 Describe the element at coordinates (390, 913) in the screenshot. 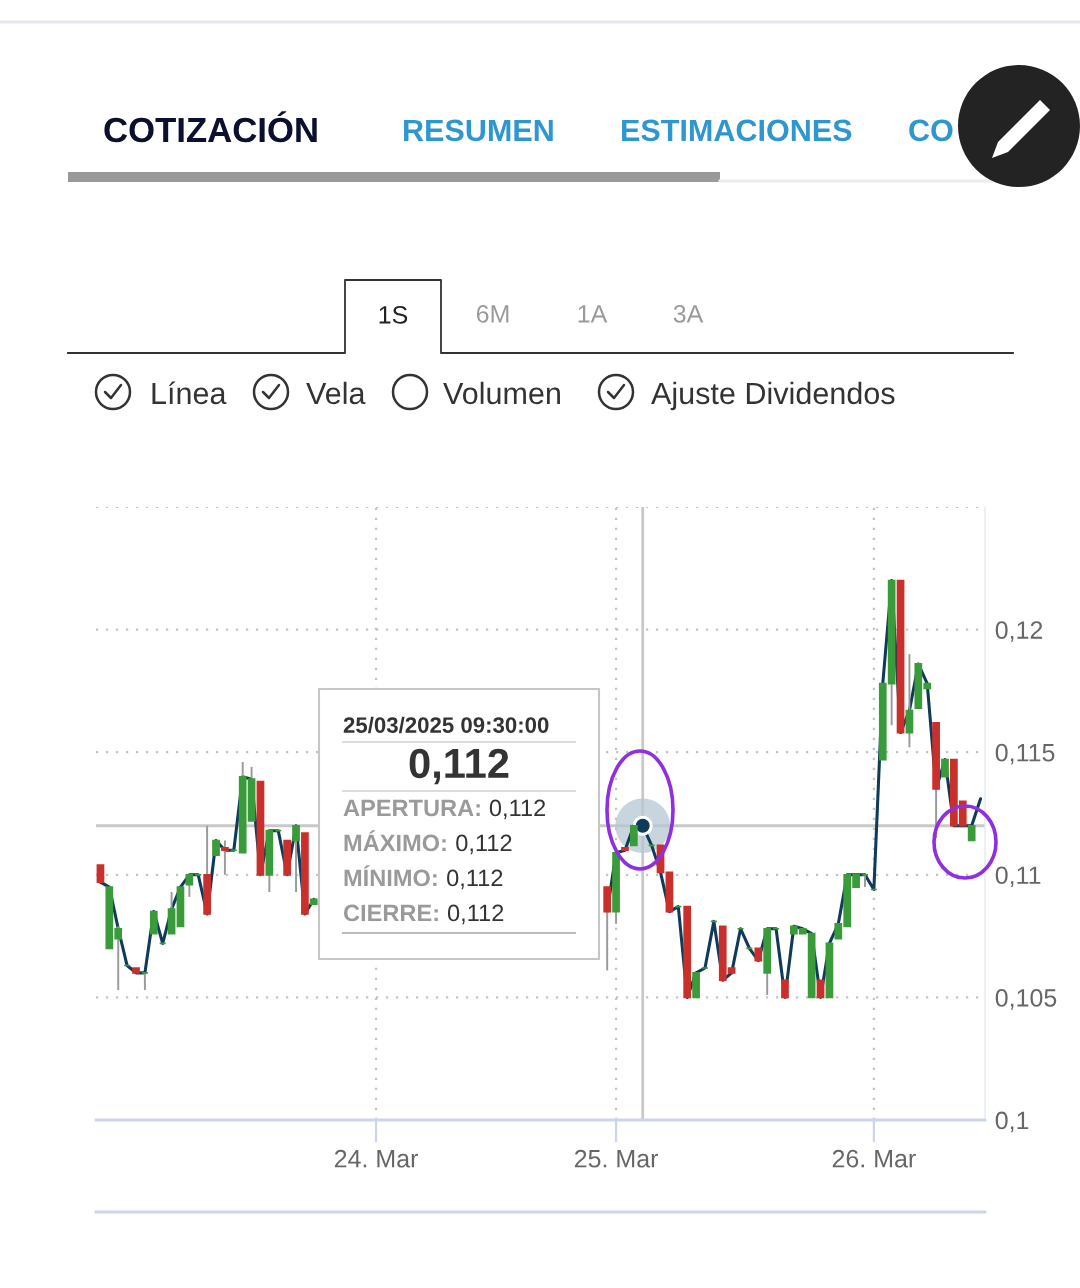

I see `annotation: CIERRE:` at that location.